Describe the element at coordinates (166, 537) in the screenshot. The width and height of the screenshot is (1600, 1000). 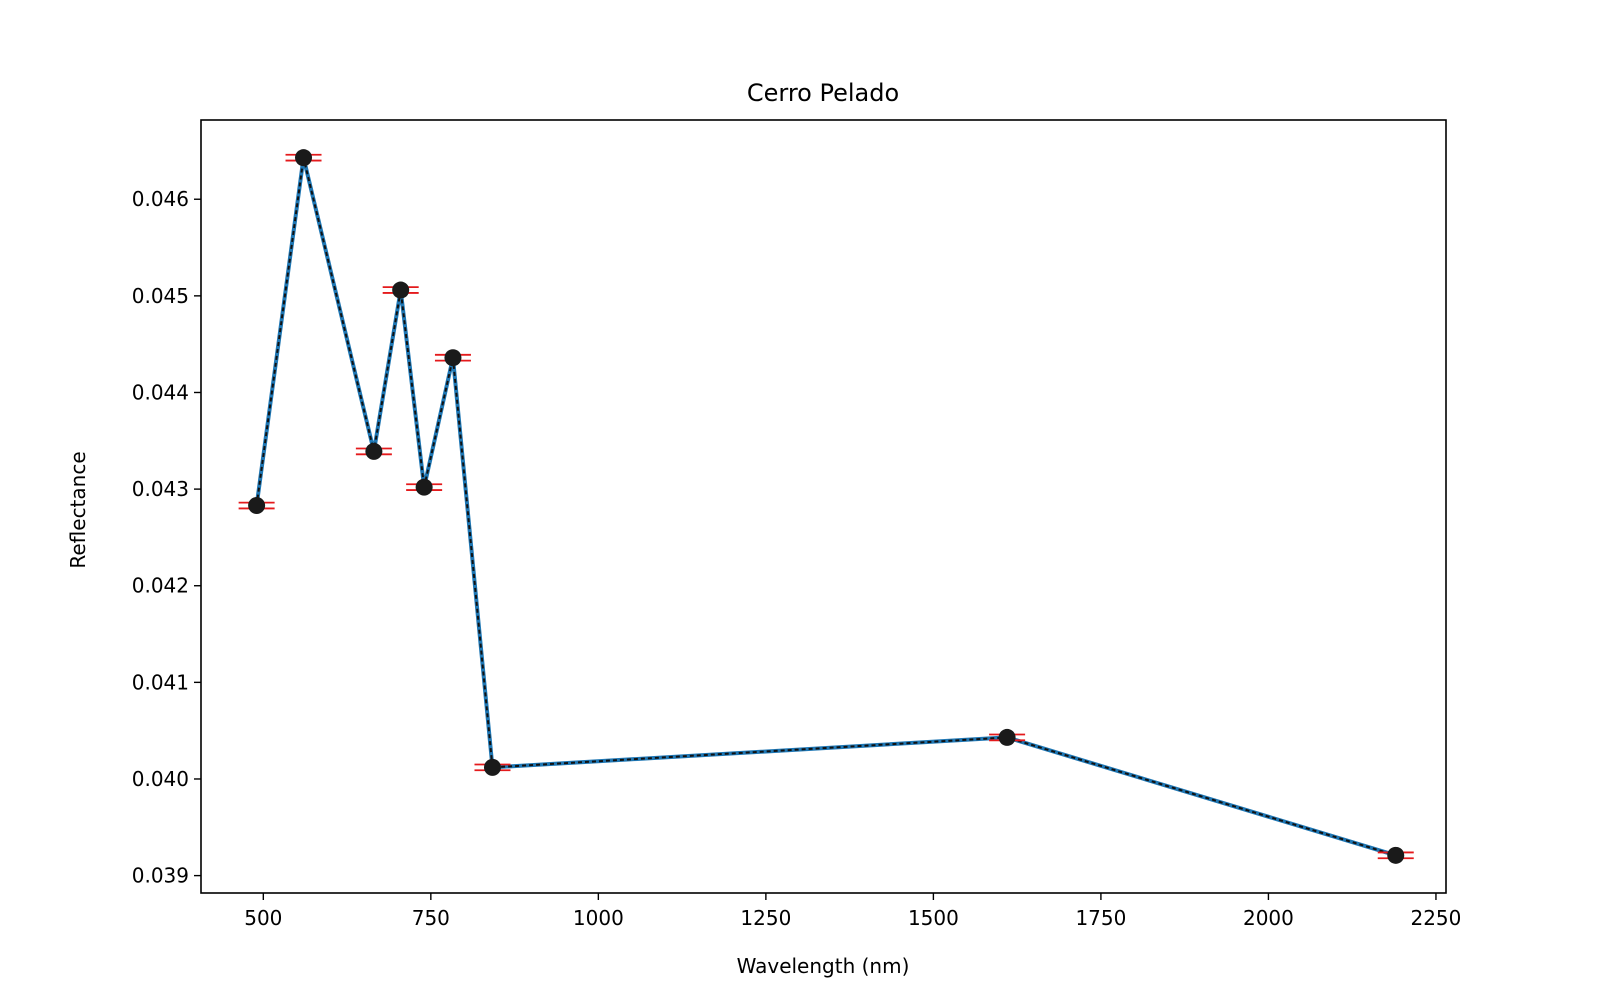
I see `y-axis: 0.039 0.040 0.041 0.042 0.043 0.044 0.045 0.046` at that location.